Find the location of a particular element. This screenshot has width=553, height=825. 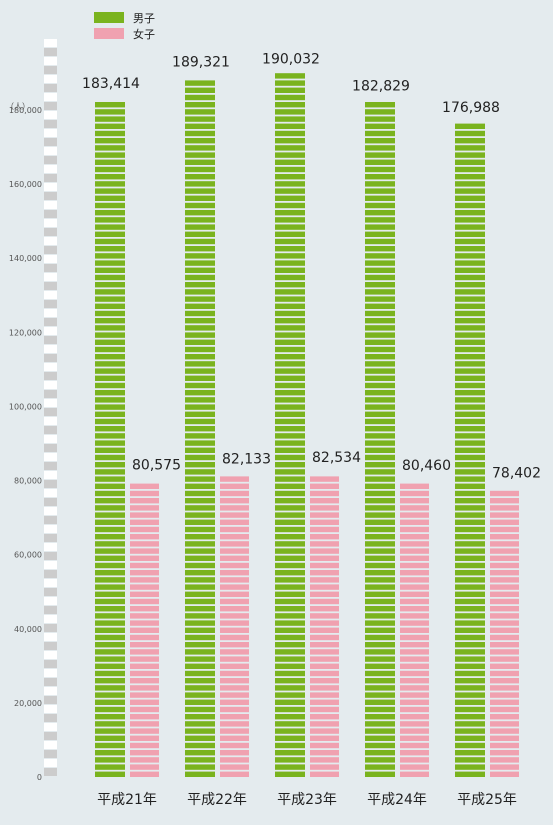

category-label: 平成21年 is located at coordinates (127, 800).